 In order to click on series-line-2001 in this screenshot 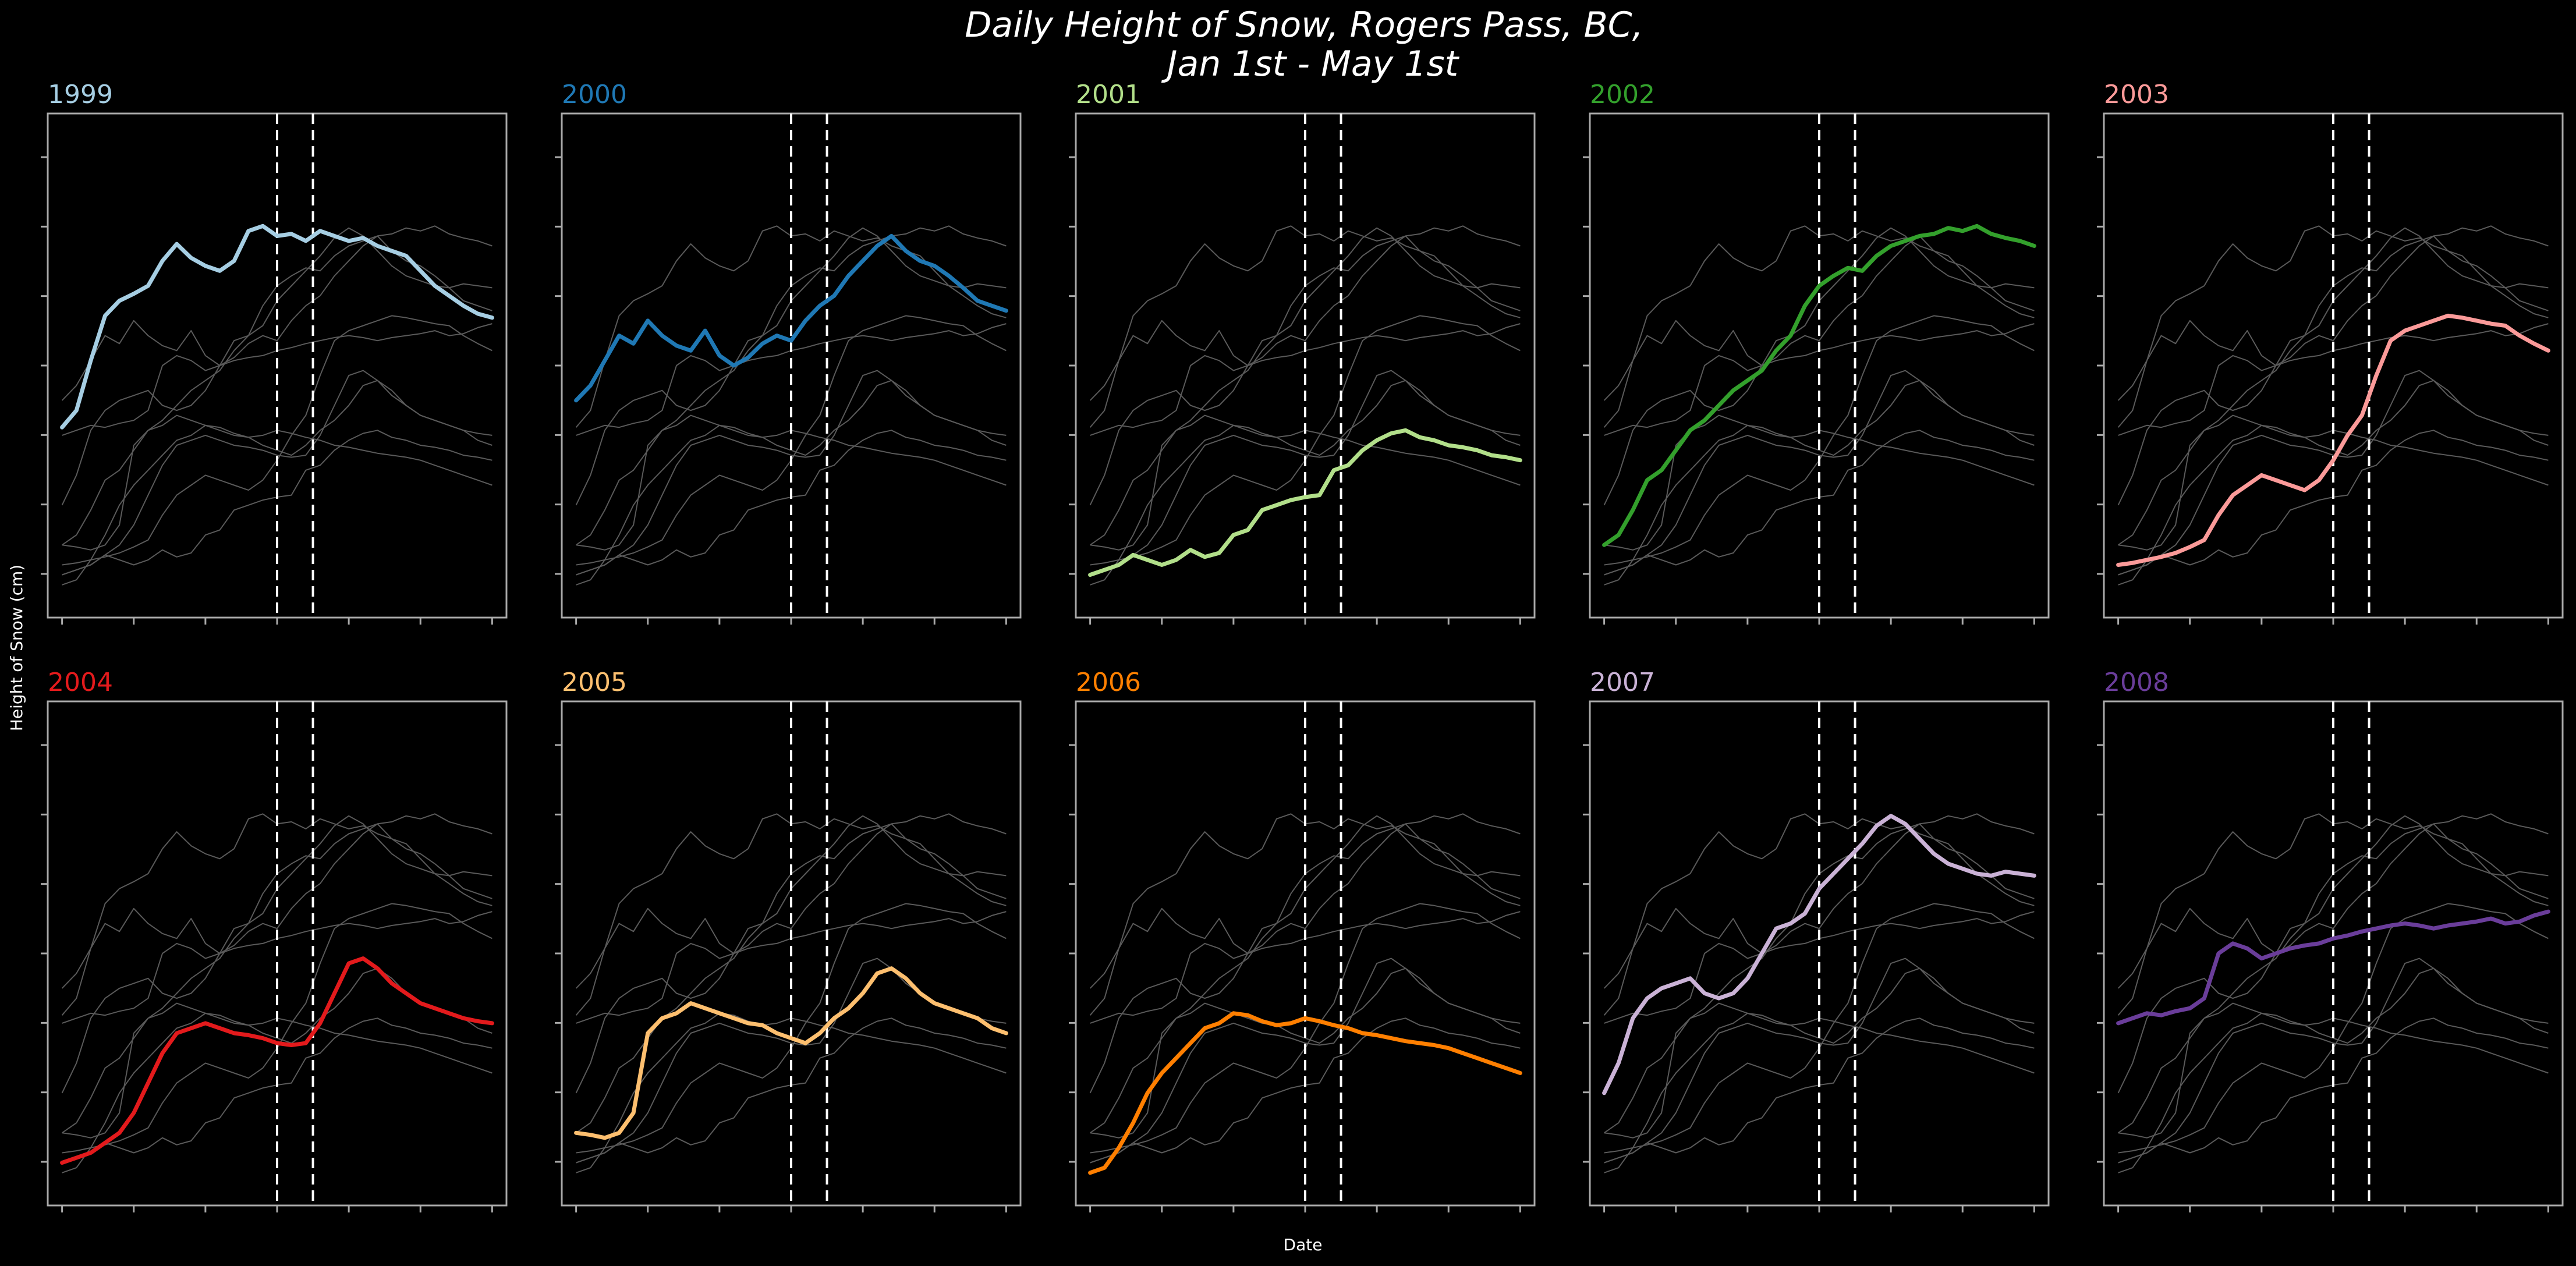, I will do `click(1305, 503)`.